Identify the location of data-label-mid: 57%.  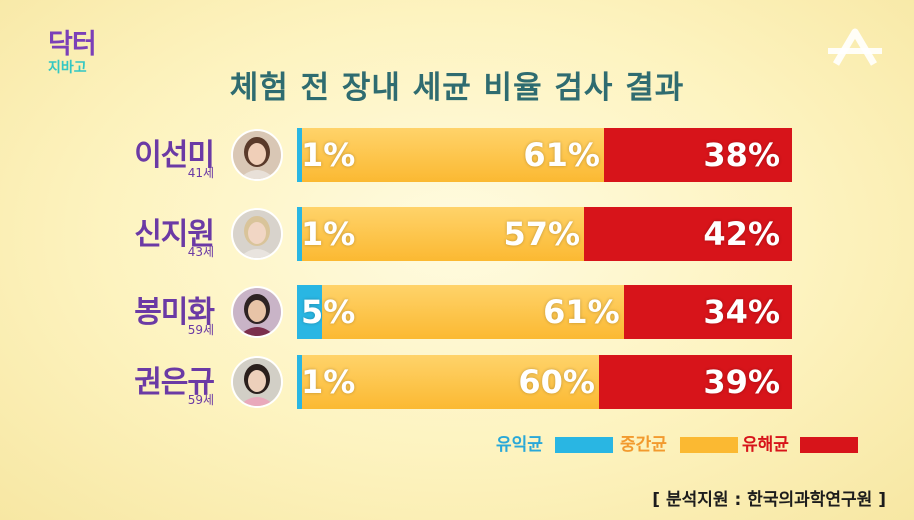
(542, 234).